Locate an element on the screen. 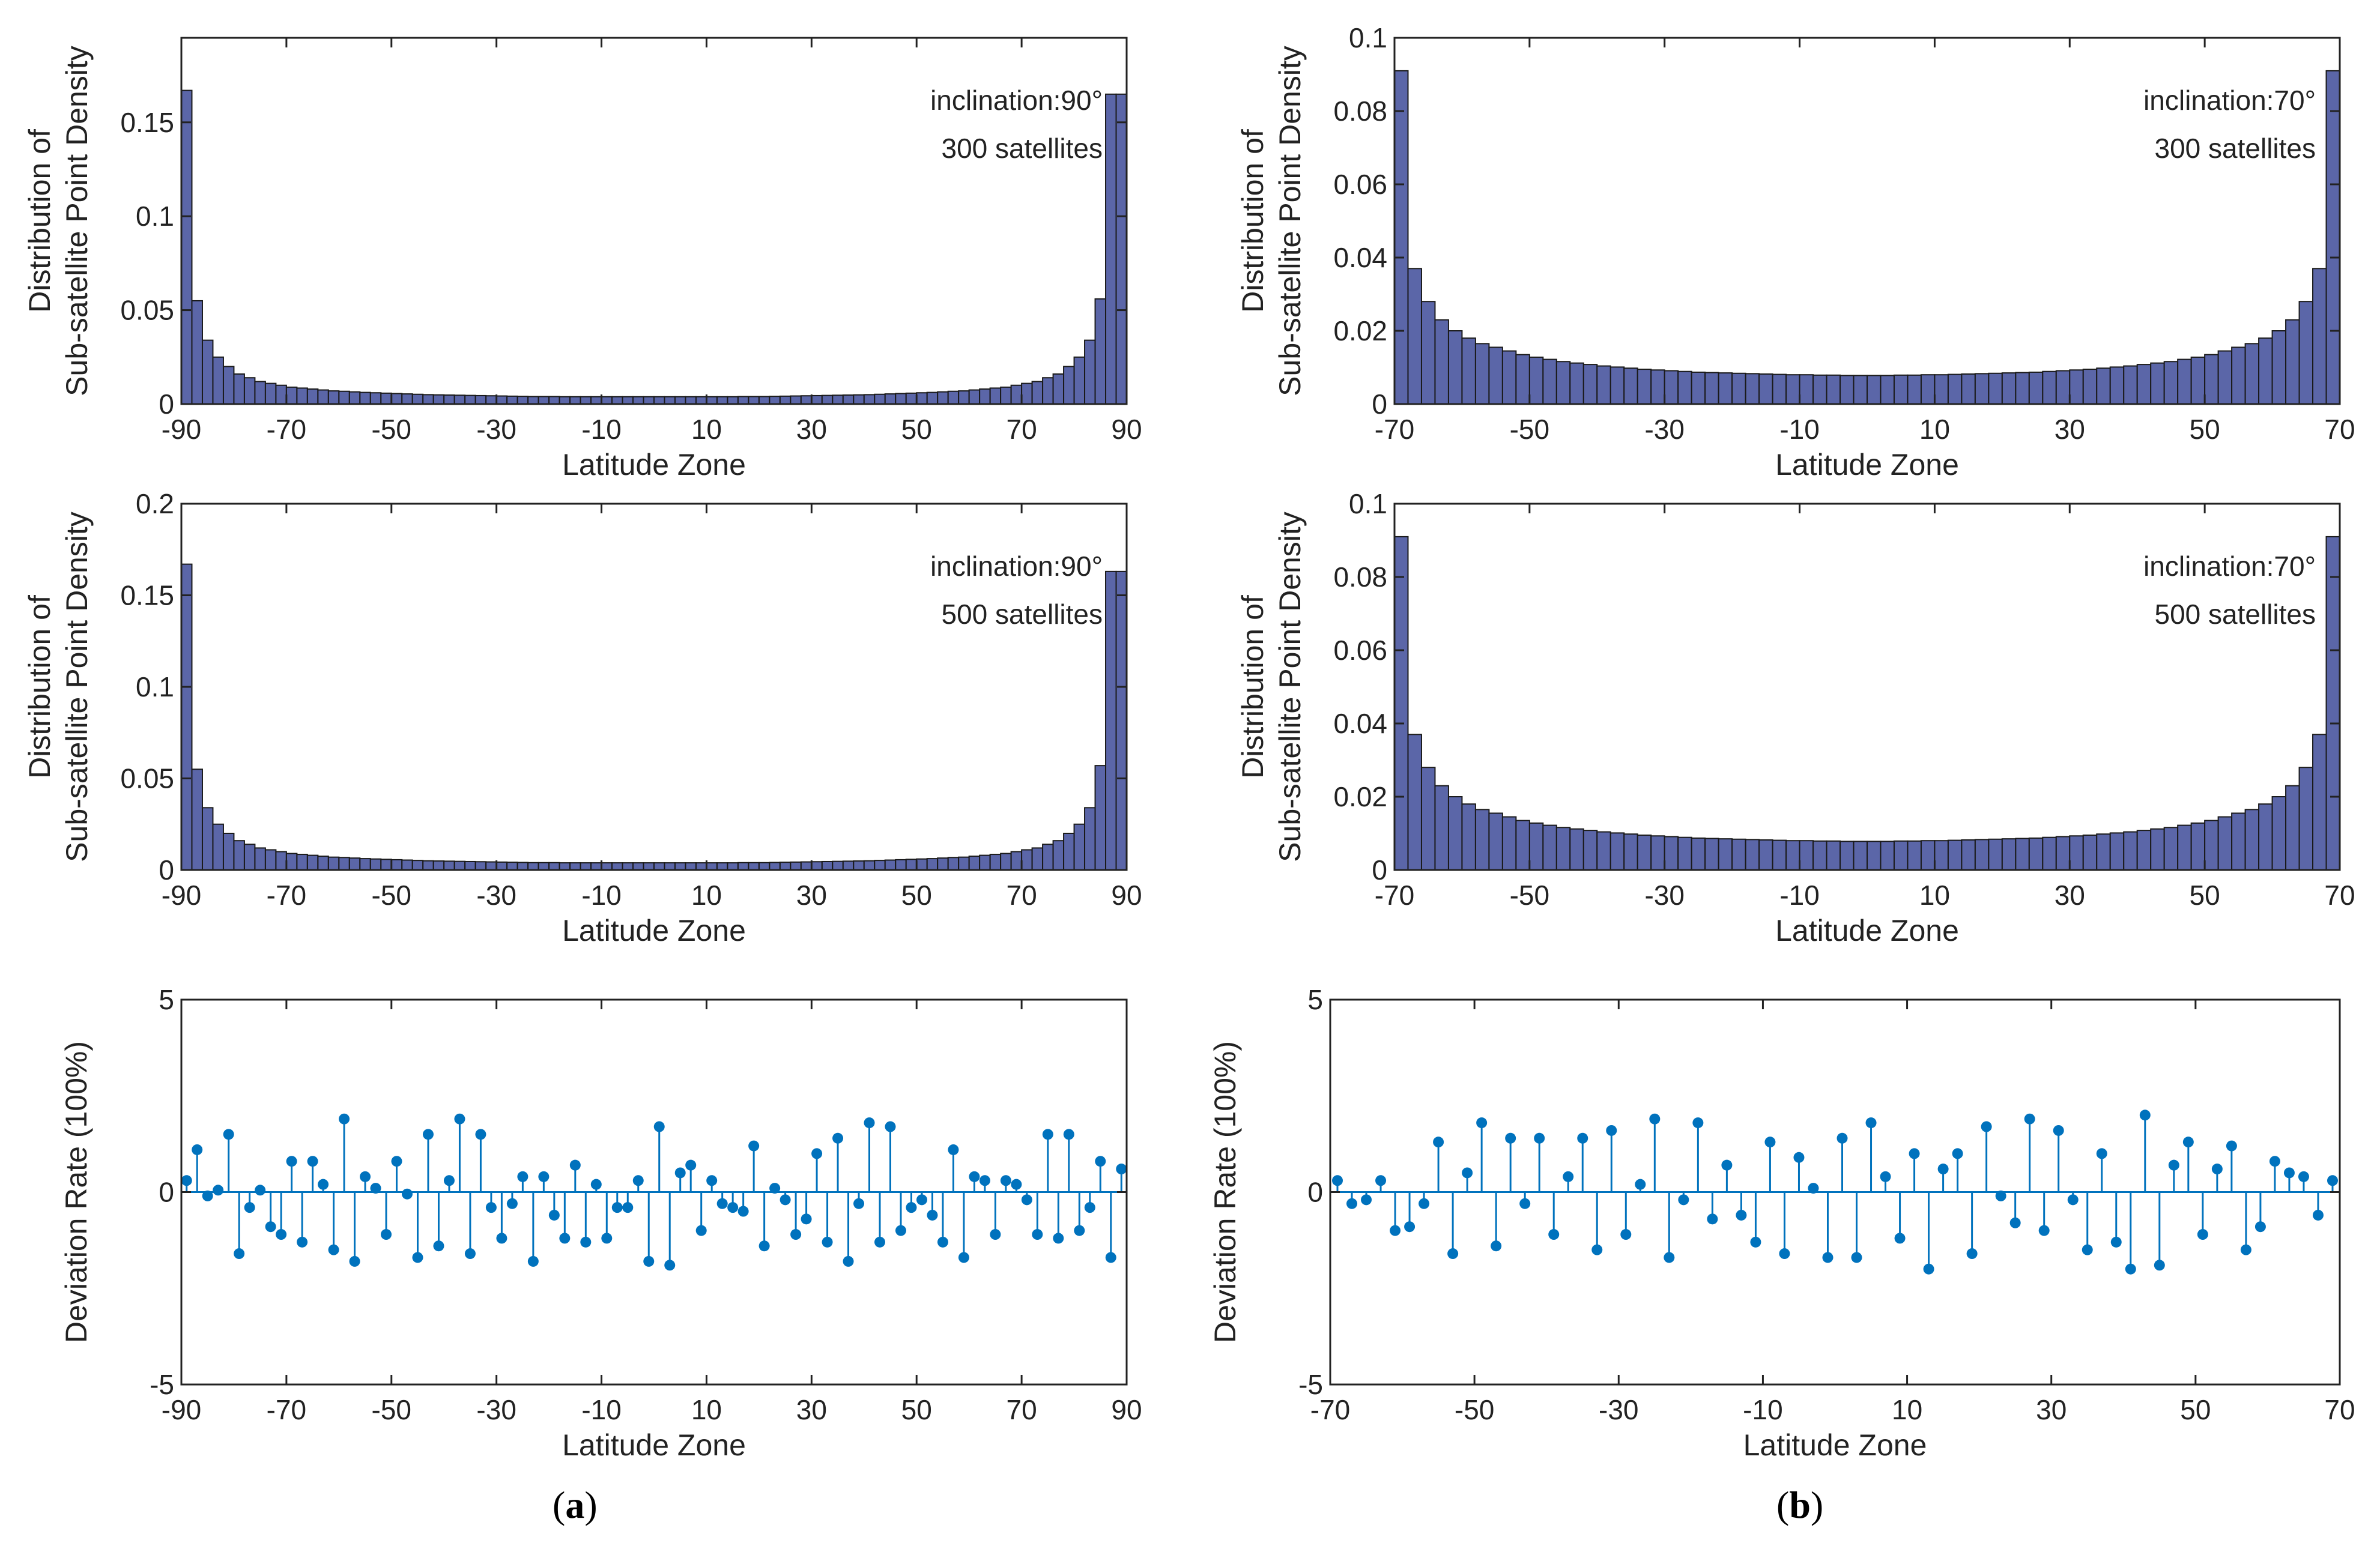  panel-label-a: (a) is located at coordinates (575, 1505).